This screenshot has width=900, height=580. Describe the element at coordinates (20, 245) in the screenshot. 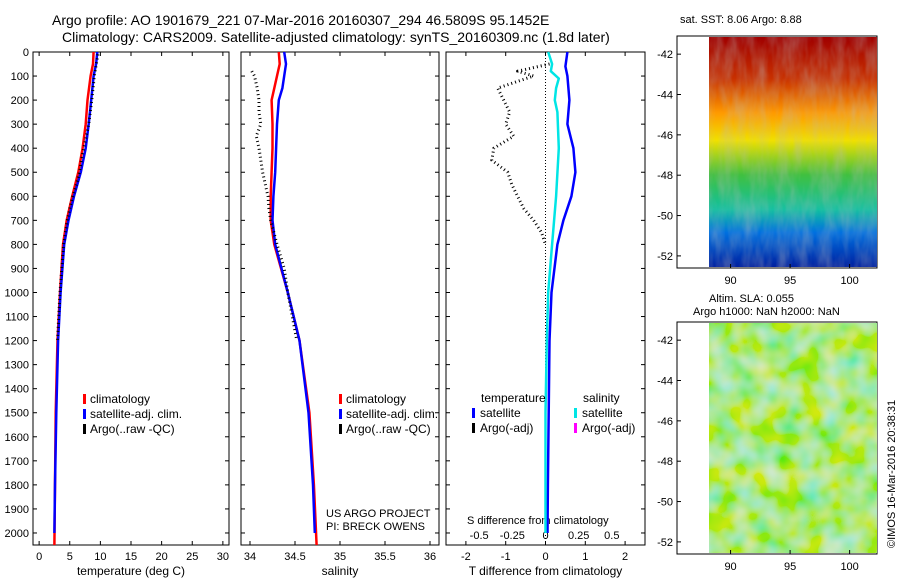

I see `y-tick-label: 800` at that location.